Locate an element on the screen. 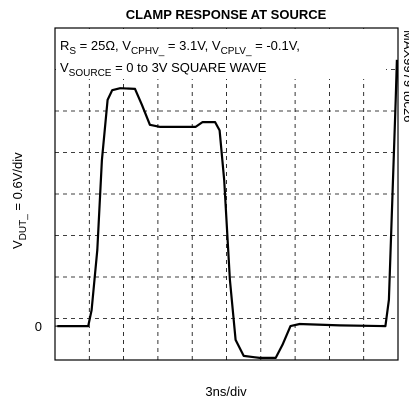  y-axis-label-subscript: DUT_ is located at coordinates (23, 227).